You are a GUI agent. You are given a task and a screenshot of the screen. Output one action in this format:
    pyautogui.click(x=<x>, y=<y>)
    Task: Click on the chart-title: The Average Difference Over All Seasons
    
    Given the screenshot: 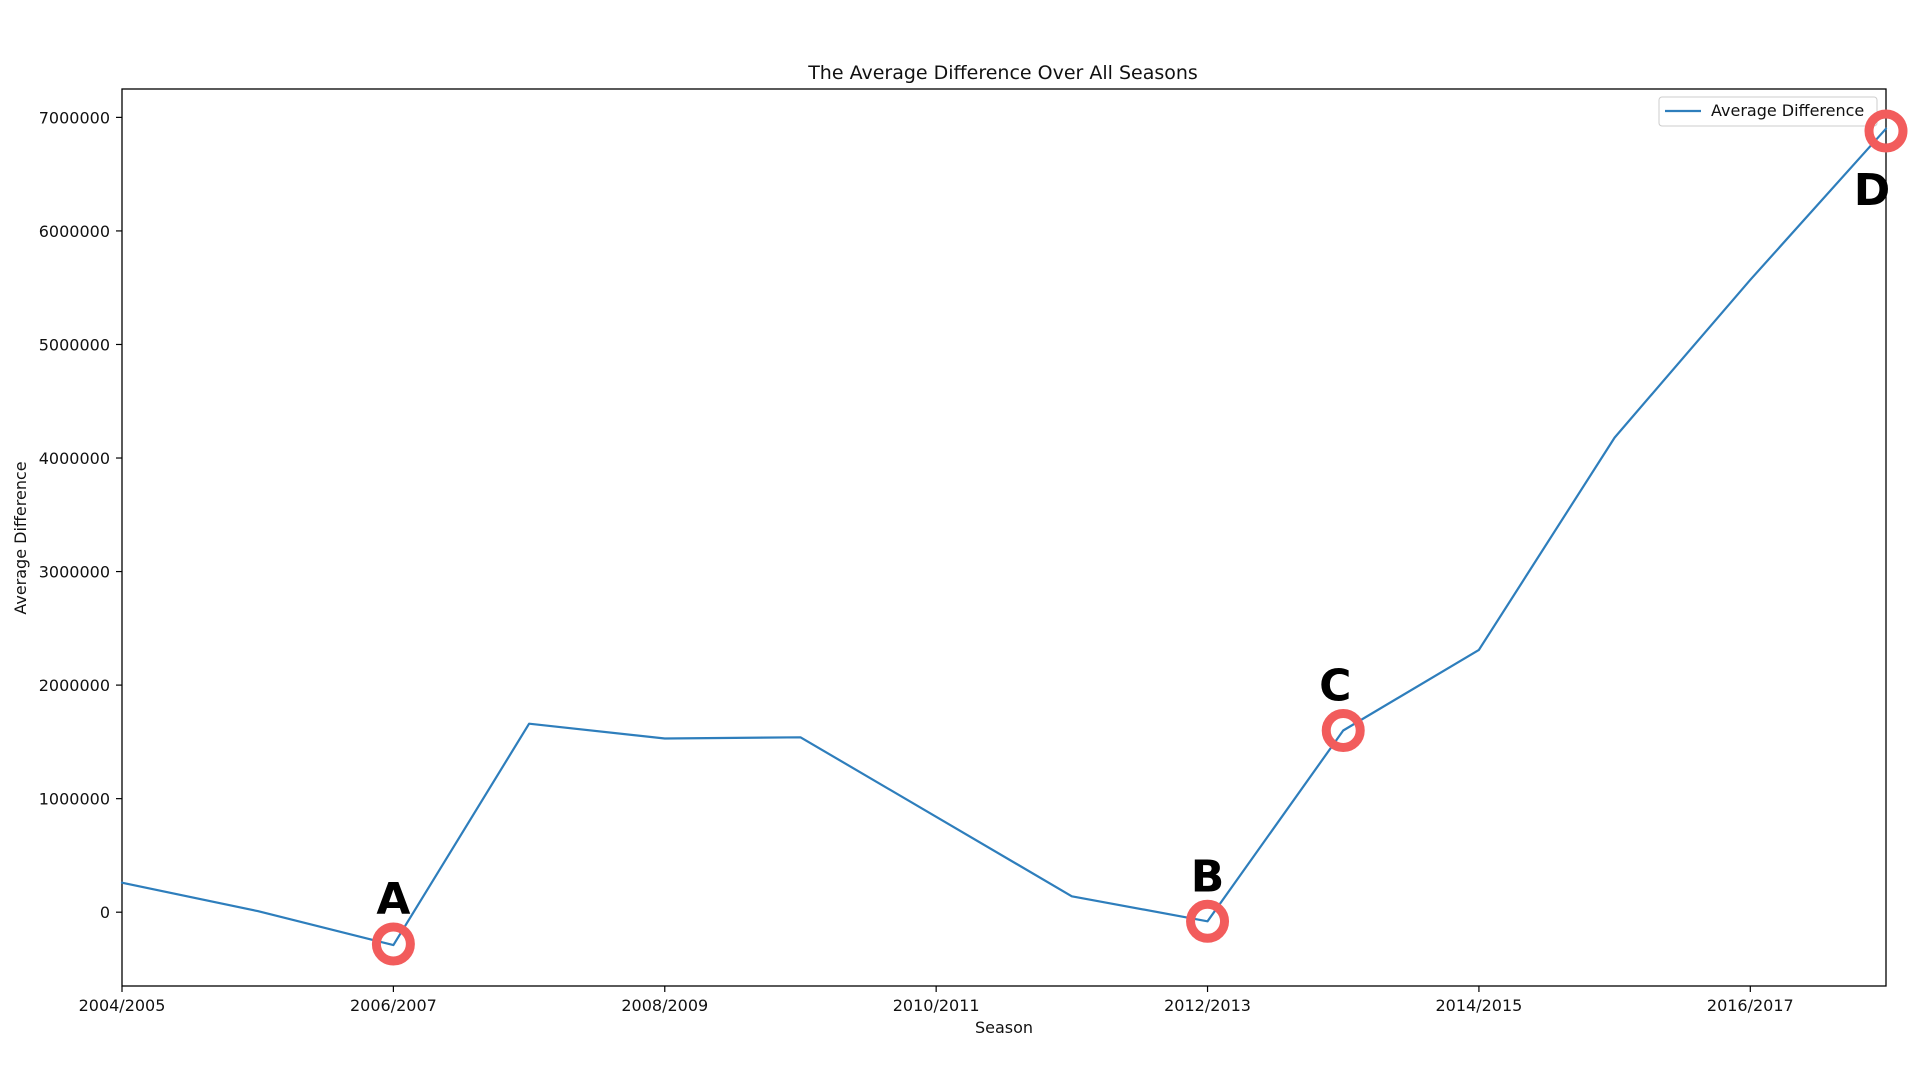 What is the action you would take?
    pyautogui.click(x=1002, y=73)
    